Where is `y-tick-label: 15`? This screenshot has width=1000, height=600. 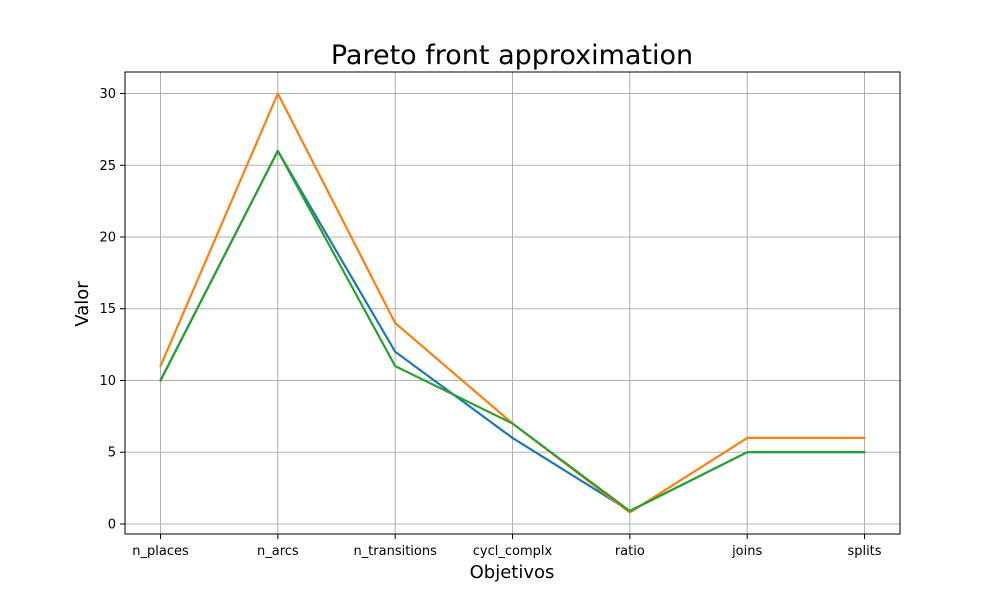
y-tick-label: 15 is located at coordinates (107, 309).